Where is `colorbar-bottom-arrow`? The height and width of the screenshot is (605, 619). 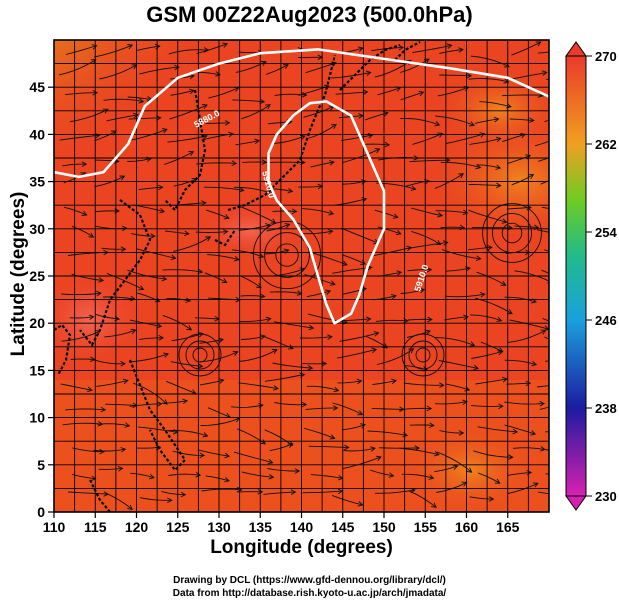 colorbar-bottom-arrow is located at coordinates (576, 503).